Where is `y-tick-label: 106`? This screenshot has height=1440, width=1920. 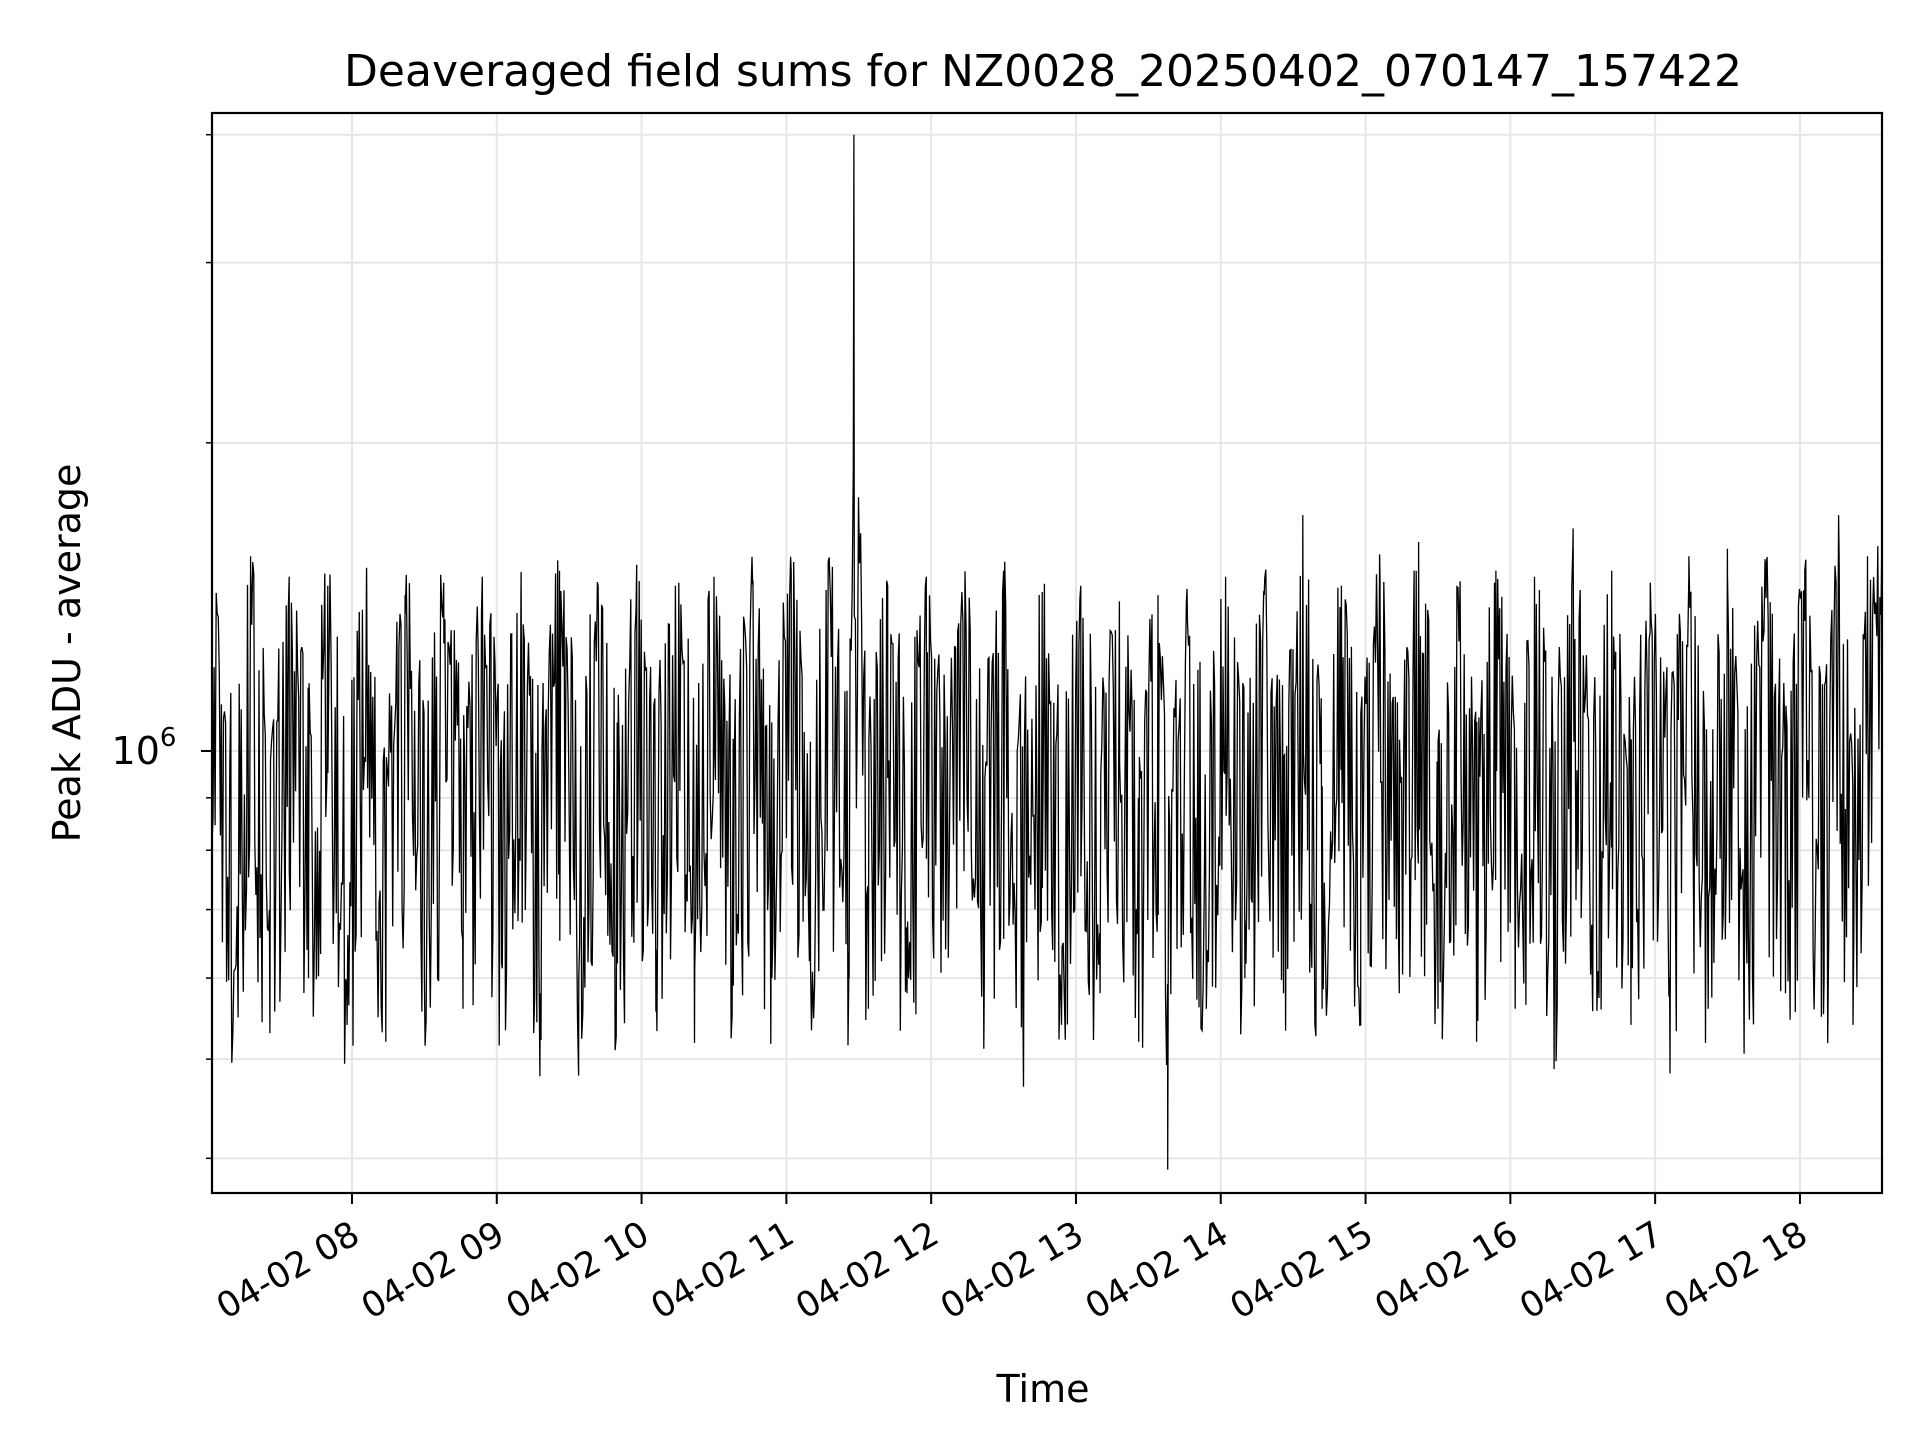
y-tick-label: 106 is located at coordinates (144, 748).